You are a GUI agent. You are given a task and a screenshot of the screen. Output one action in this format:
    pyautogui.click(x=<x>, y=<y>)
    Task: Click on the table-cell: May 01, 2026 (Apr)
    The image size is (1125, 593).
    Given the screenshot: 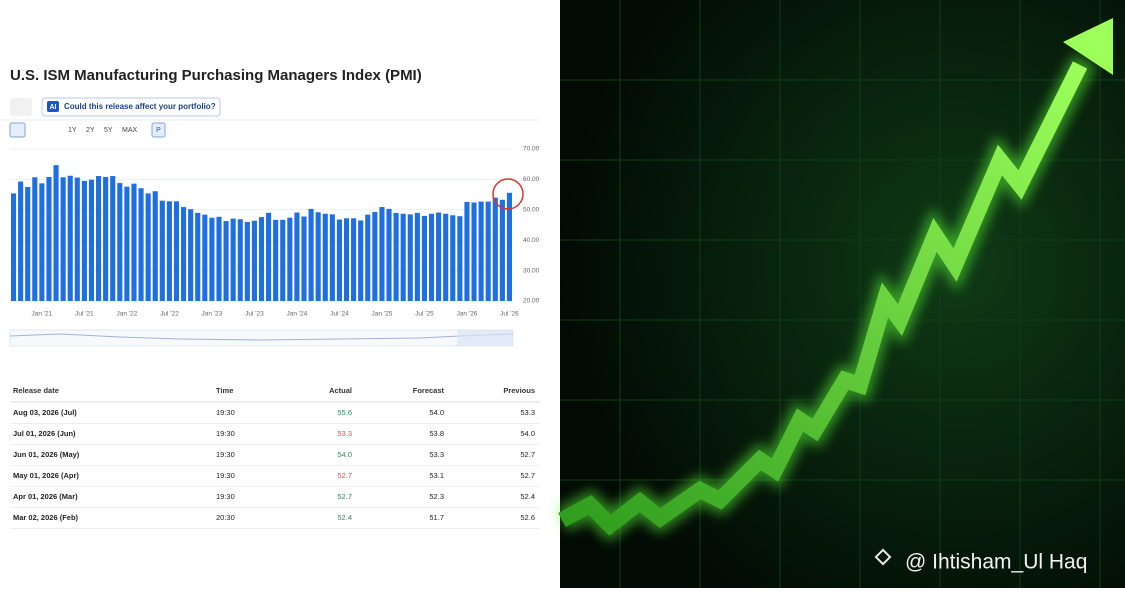 What is the action you would take?
    pyautogui.click(x=46, y=475)
    